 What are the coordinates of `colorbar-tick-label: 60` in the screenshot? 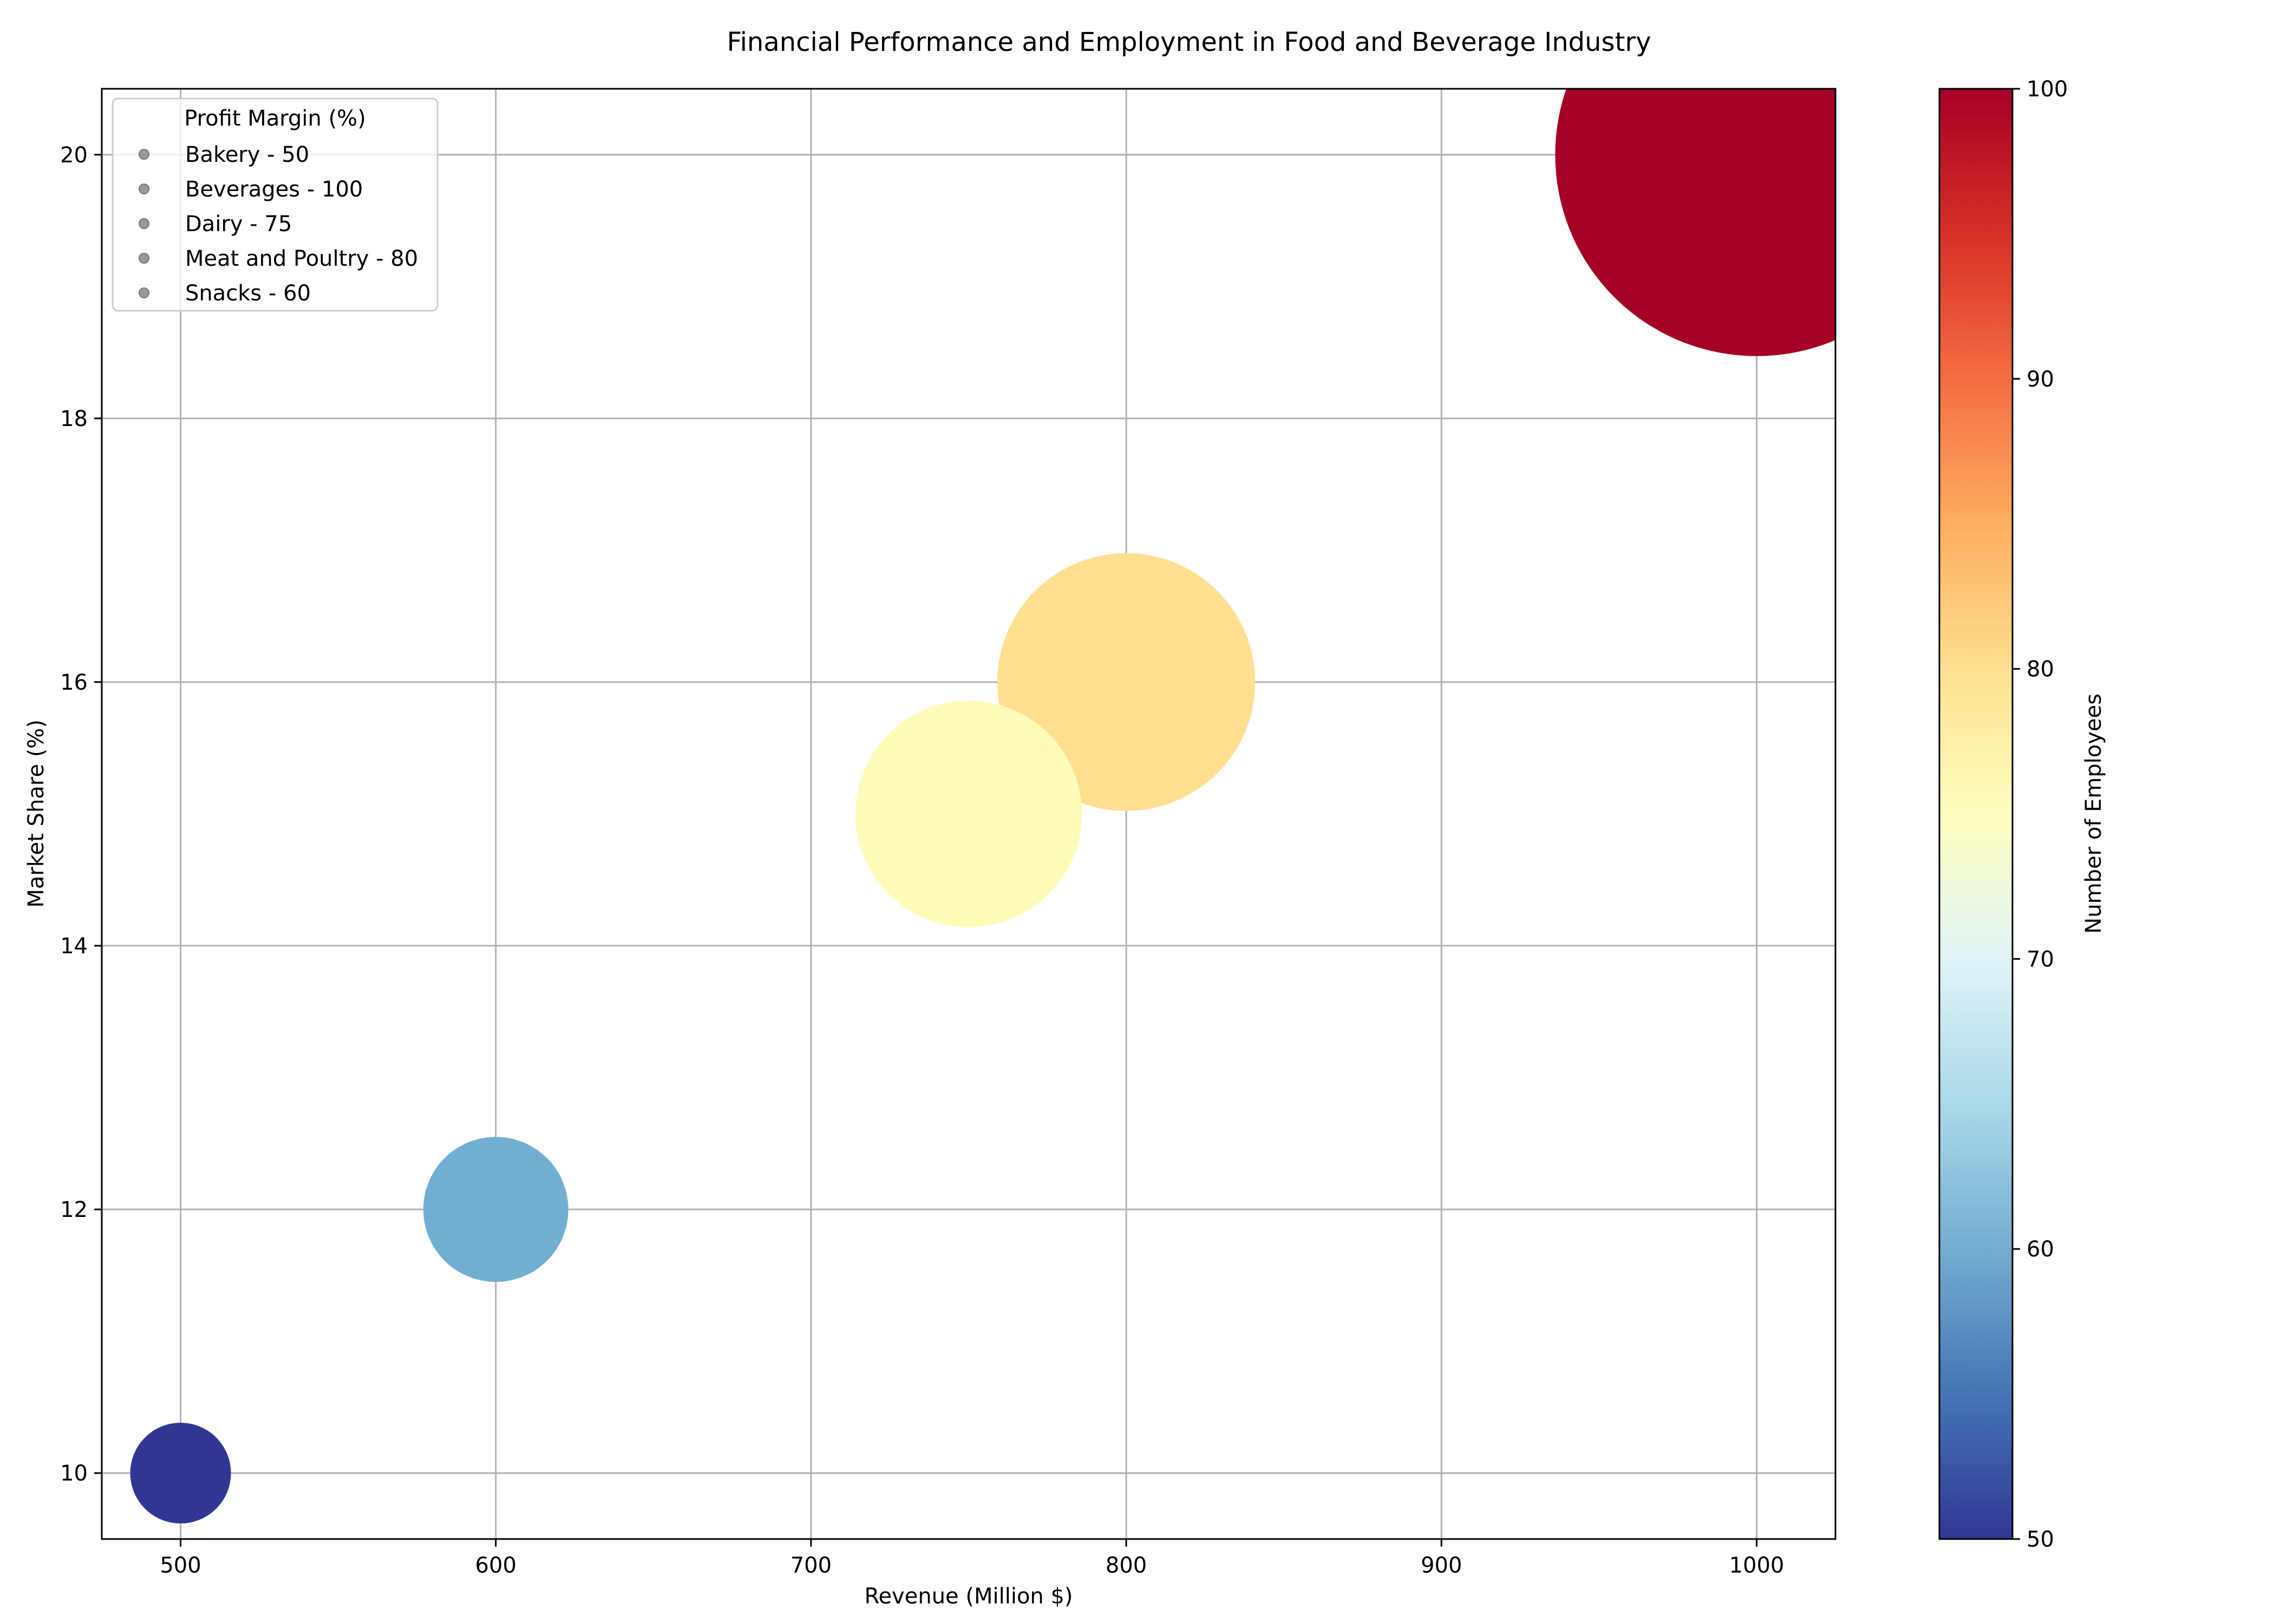 It's located at (2041, 1249).